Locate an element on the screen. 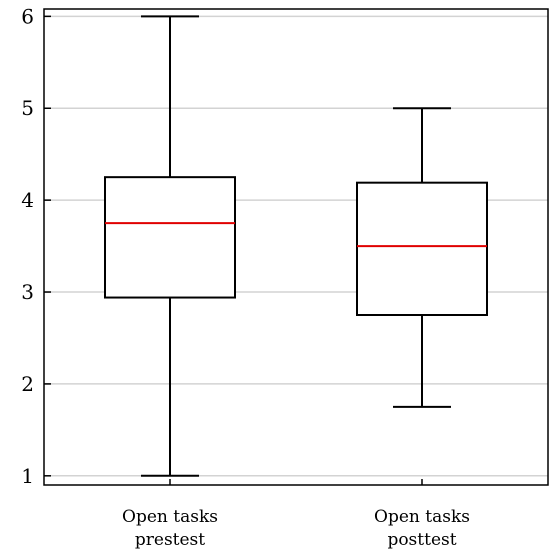 The width and height of the screenshot is (551, 551). y-tick-label: 6 is located at coordinates (27, 16).